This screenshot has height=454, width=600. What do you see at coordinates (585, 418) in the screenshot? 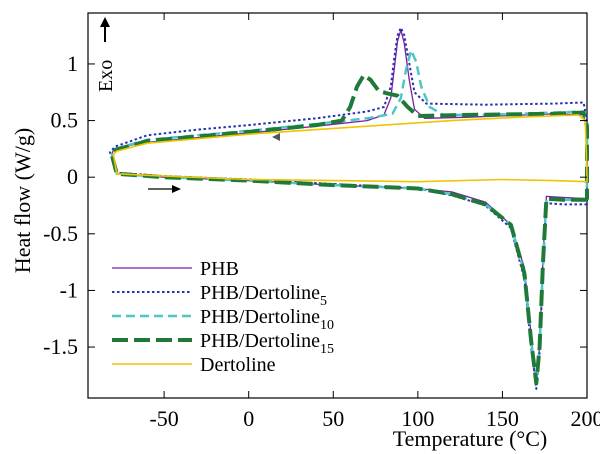
I see `x-tick-label: 200` at bounding box center [585, 418].